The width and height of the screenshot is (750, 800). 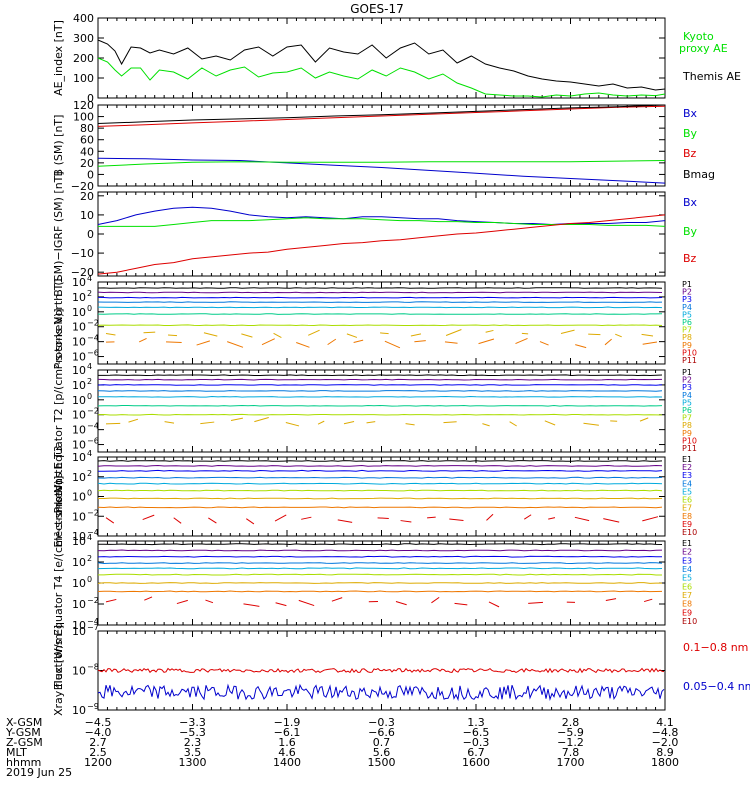 I want to click on channel-label: E8, so click(x=687, y=604).